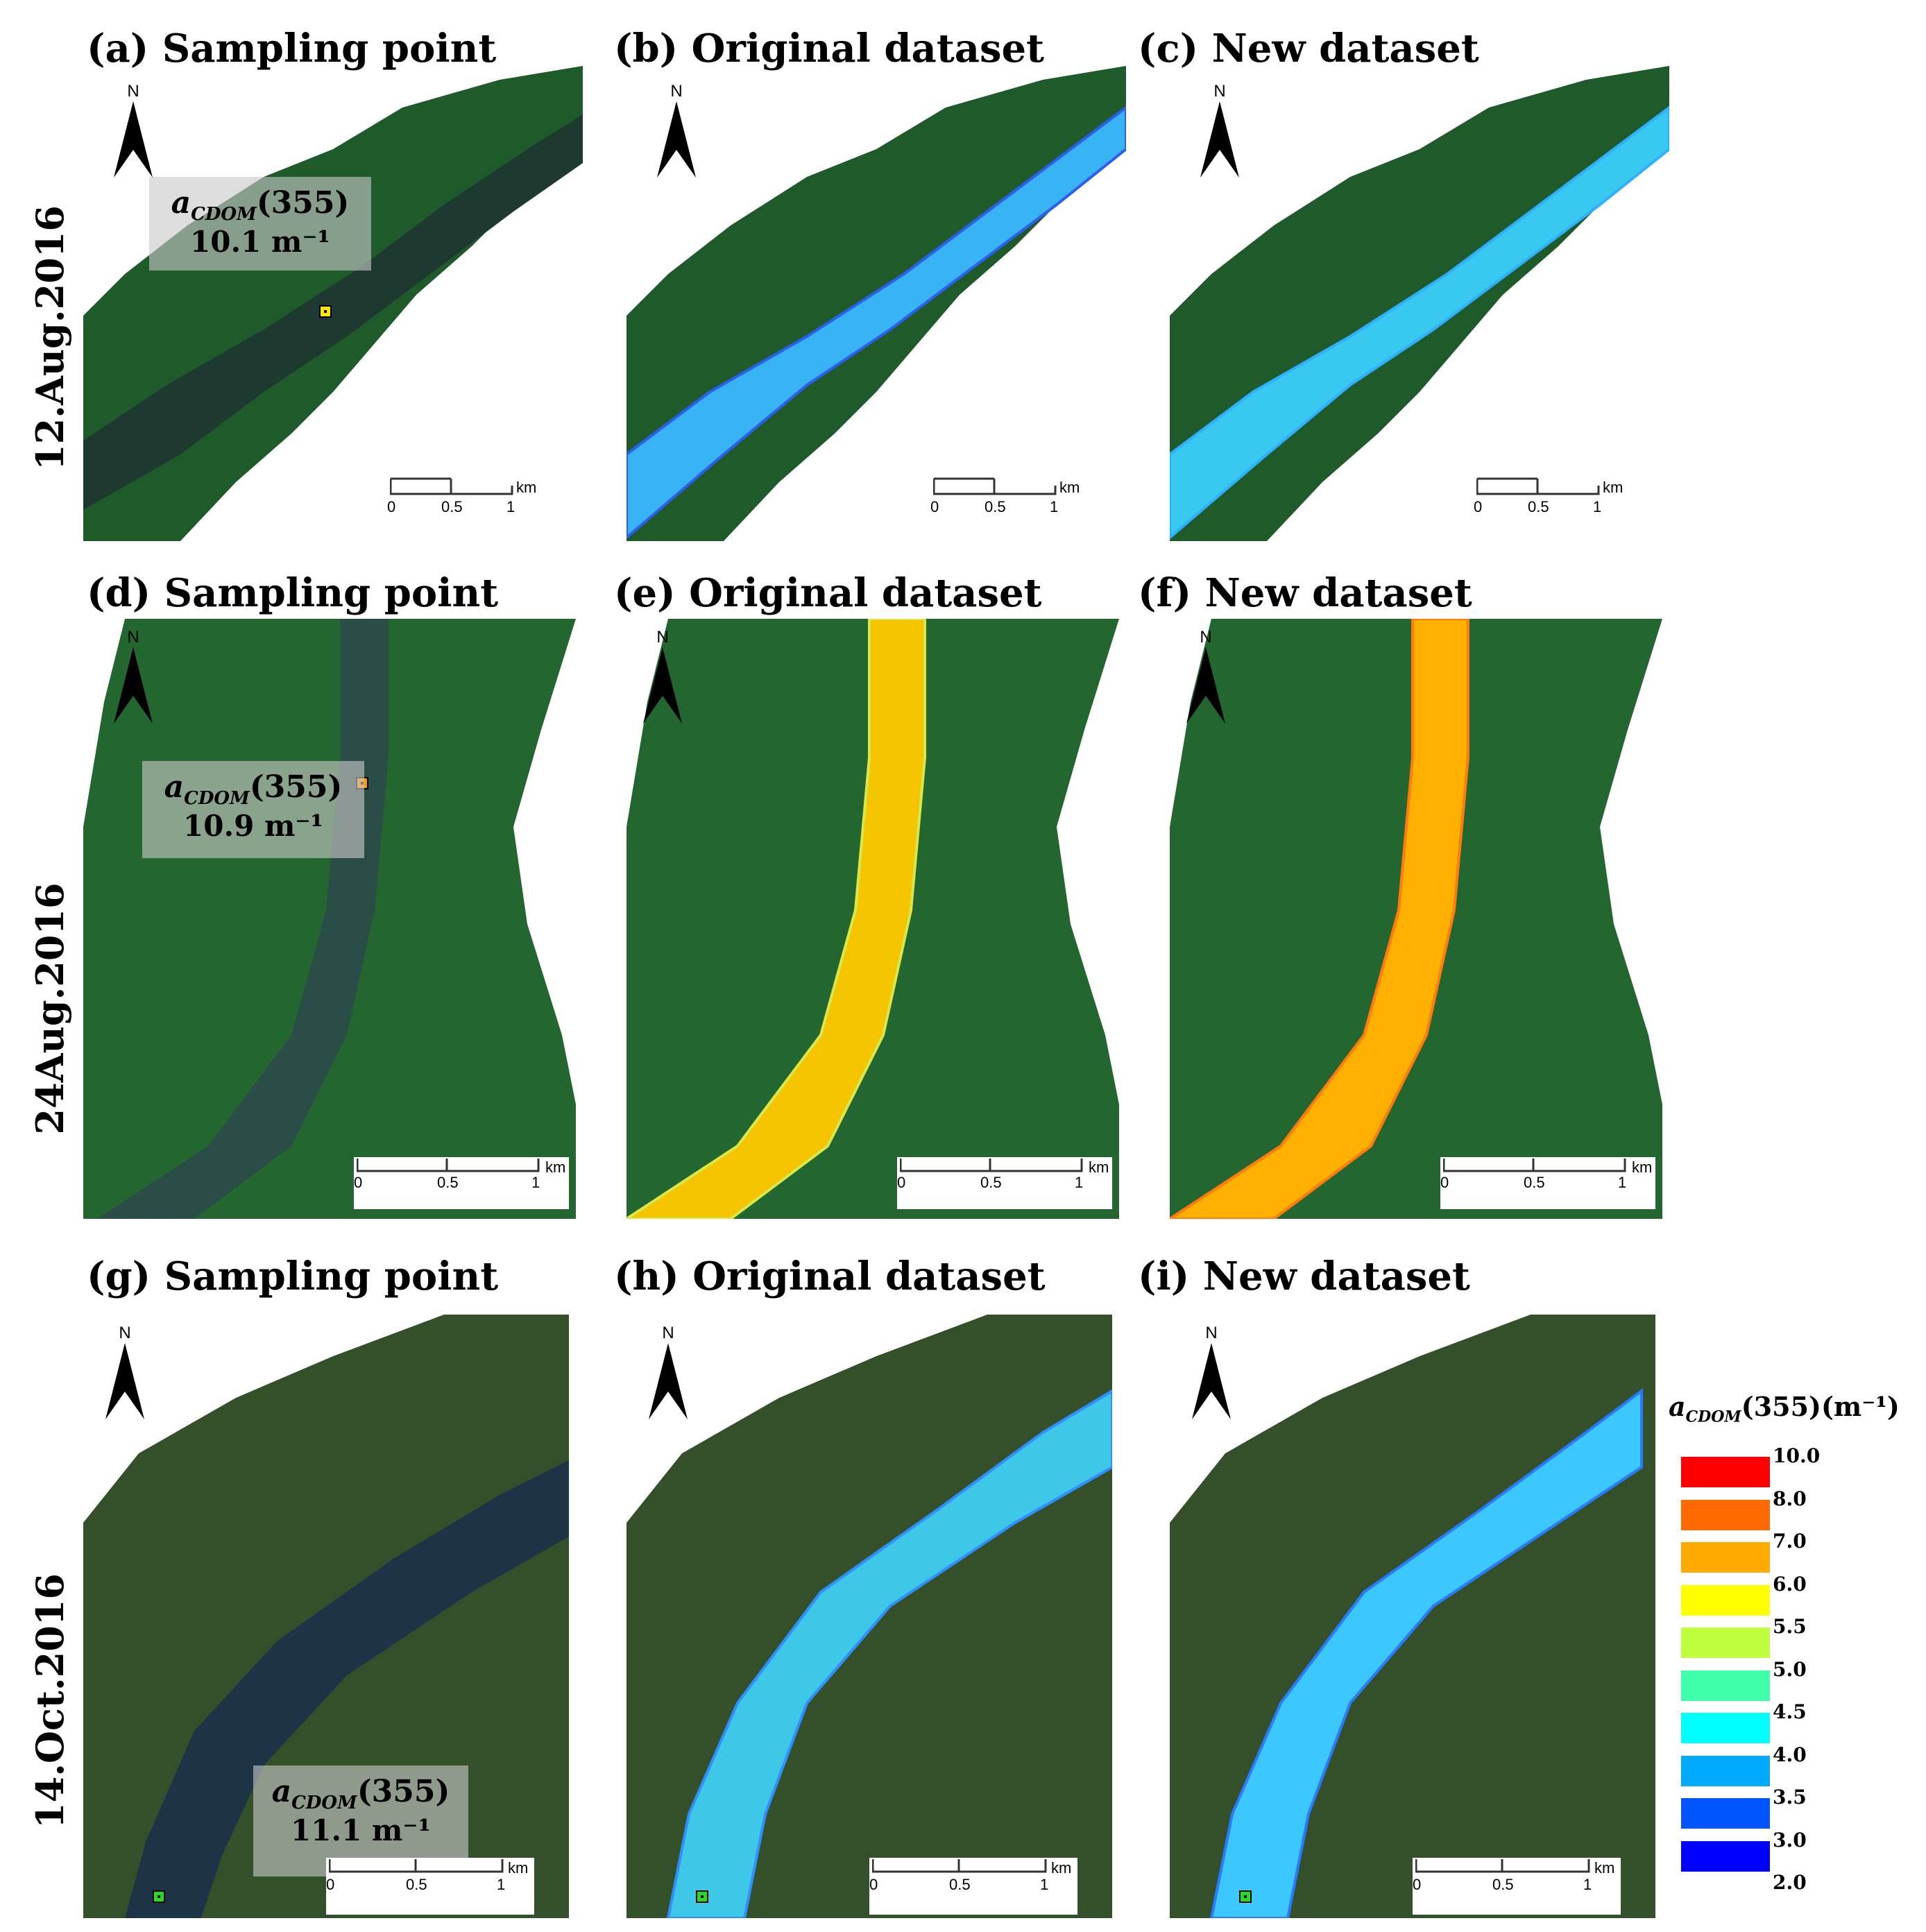 The height and width of the screenshot is (1932, 1926). Describe the element at coordinates (50, 337) in the screenshot. I see `row-label-1: 12.Aug.2016` at that location.